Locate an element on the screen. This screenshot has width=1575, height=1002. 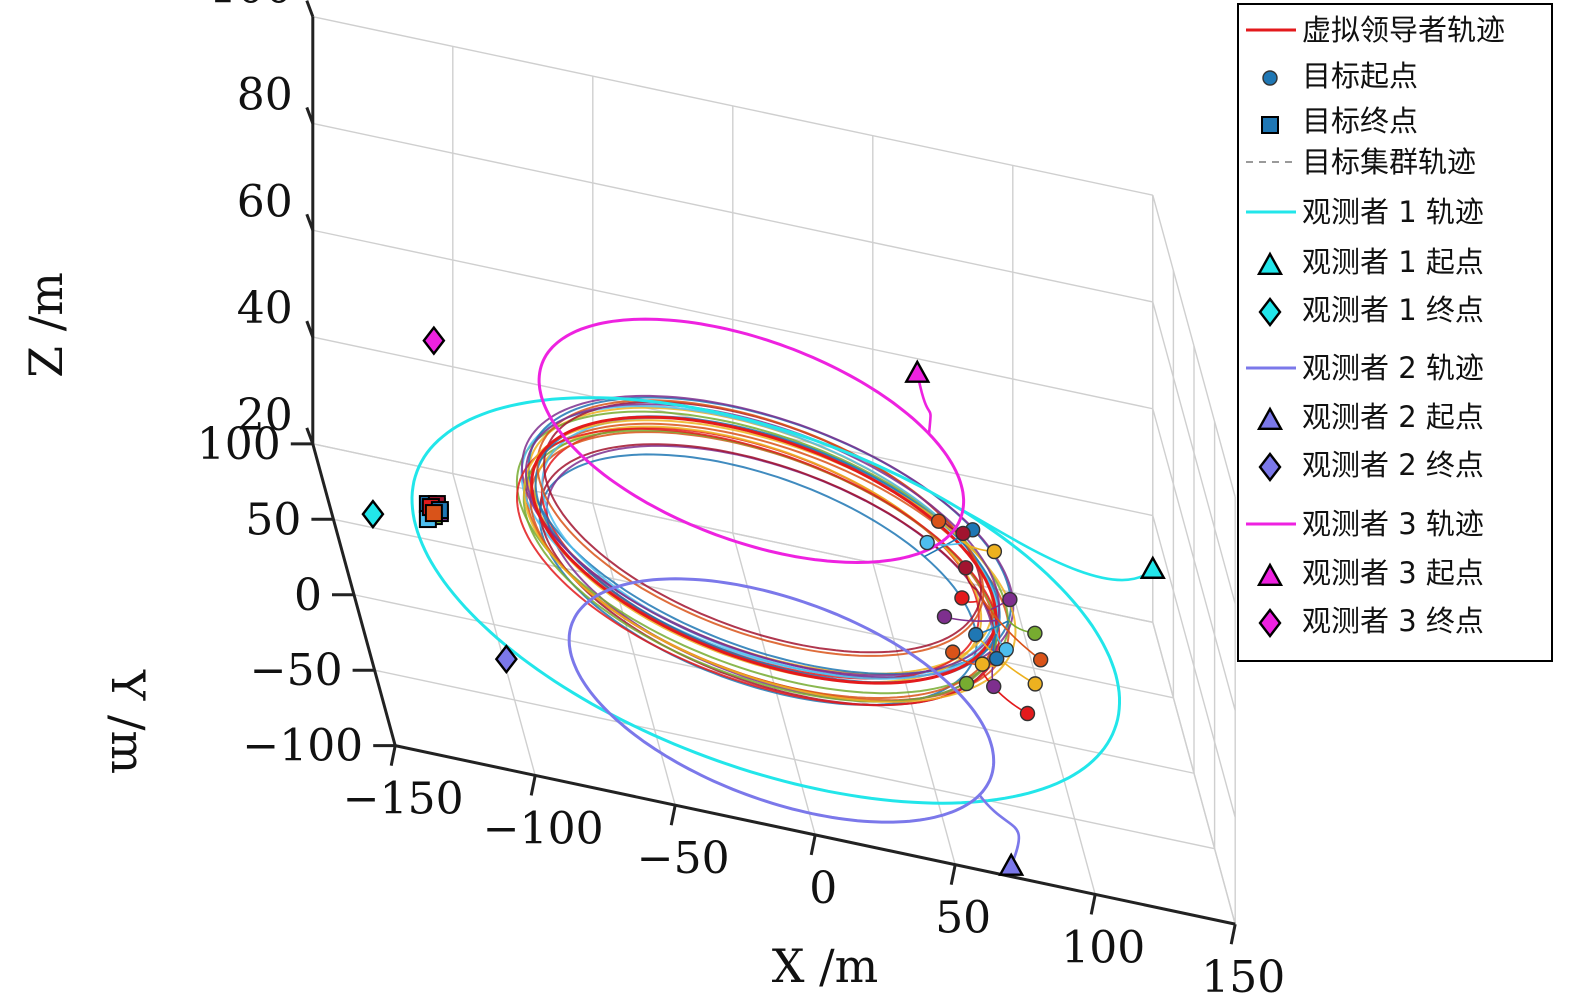
x-tick-label: 0 is located at coordinates (823, 888).